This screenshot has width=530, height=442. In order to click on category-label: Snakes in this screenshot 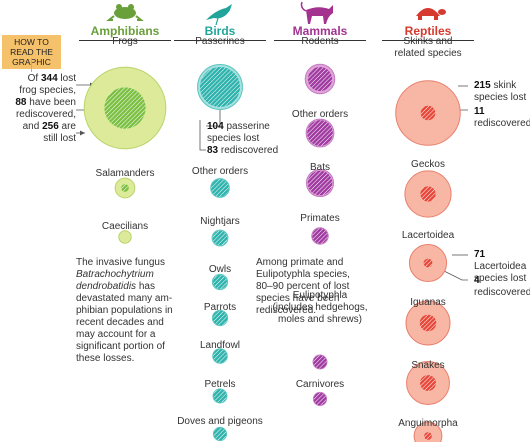, I will do `click(428, 365)`.